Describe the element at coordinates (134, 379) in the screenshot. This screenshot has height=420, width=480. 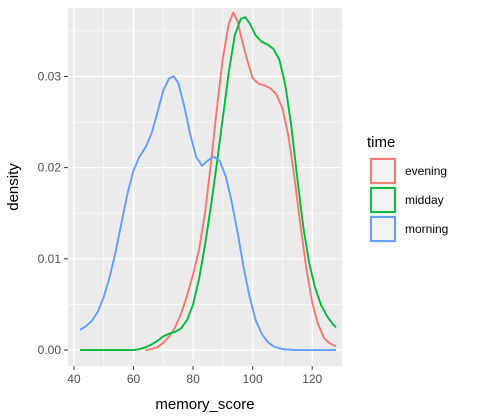
I see `x-tick-label: 60` at that location.